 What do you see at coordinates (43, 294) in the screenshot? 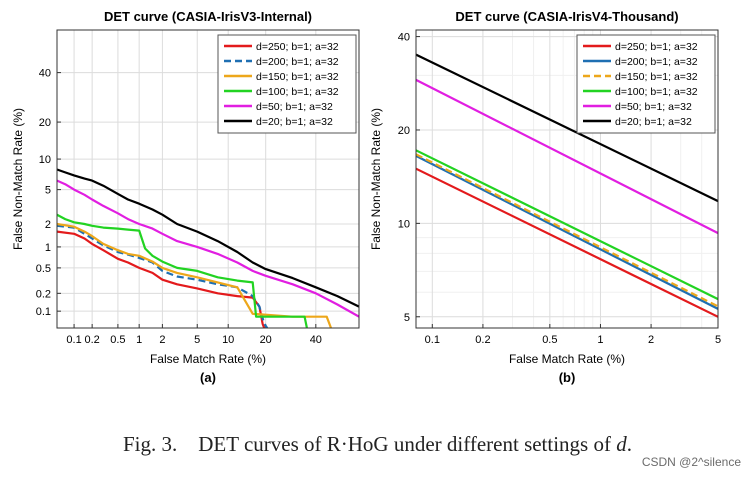
I see `y-tick-label: 0.2` at bounding box center [43, 294].